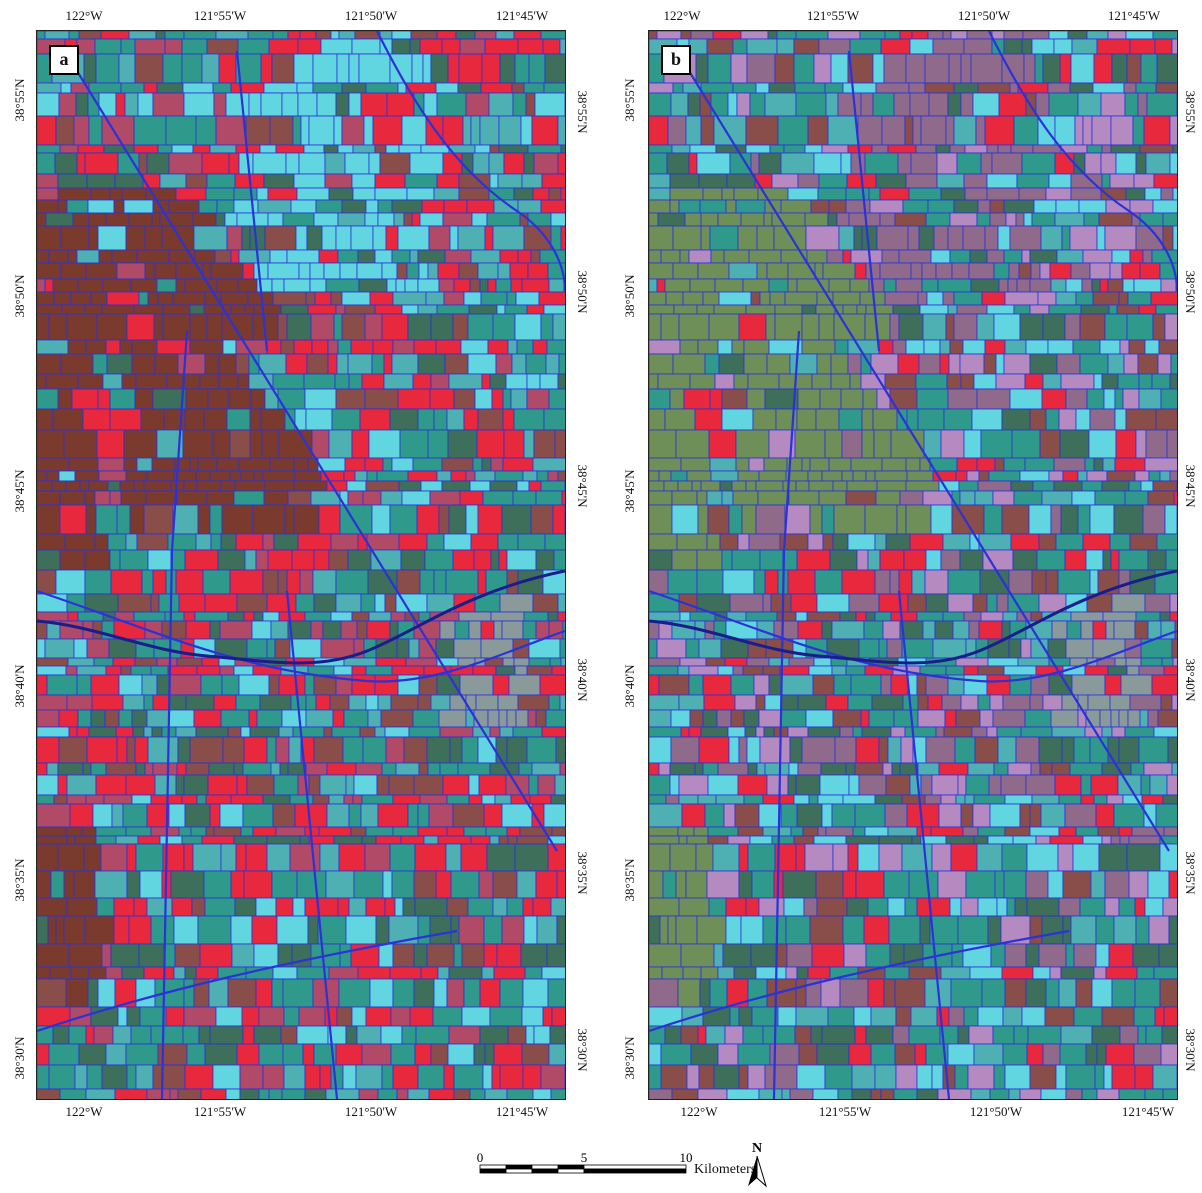  What do you see at coordinates (19, 296) in the screenshot?
I see `lat-tick-left-a-2: 38°50'N` at bounding box center [19, 296].